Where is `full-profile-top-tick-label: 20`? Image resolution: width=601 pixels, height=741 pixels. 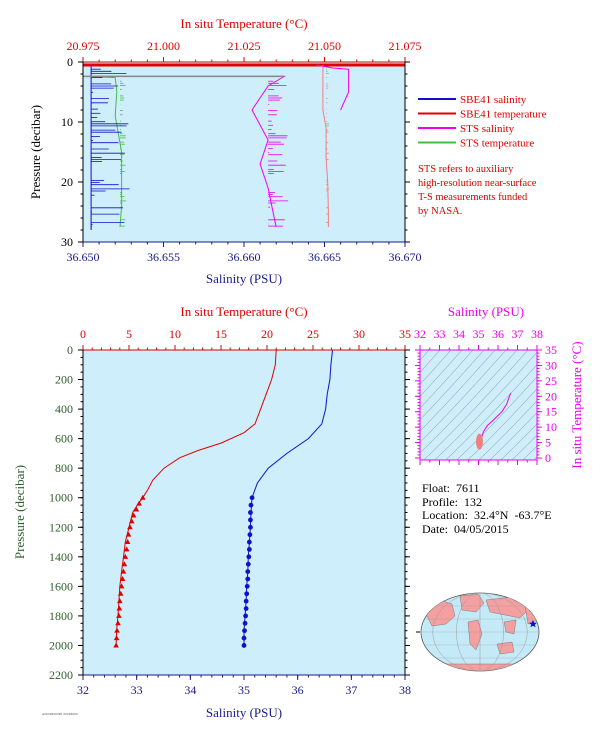 full-profile-top-tick-label: 20 is located at coordinates (267, 334).